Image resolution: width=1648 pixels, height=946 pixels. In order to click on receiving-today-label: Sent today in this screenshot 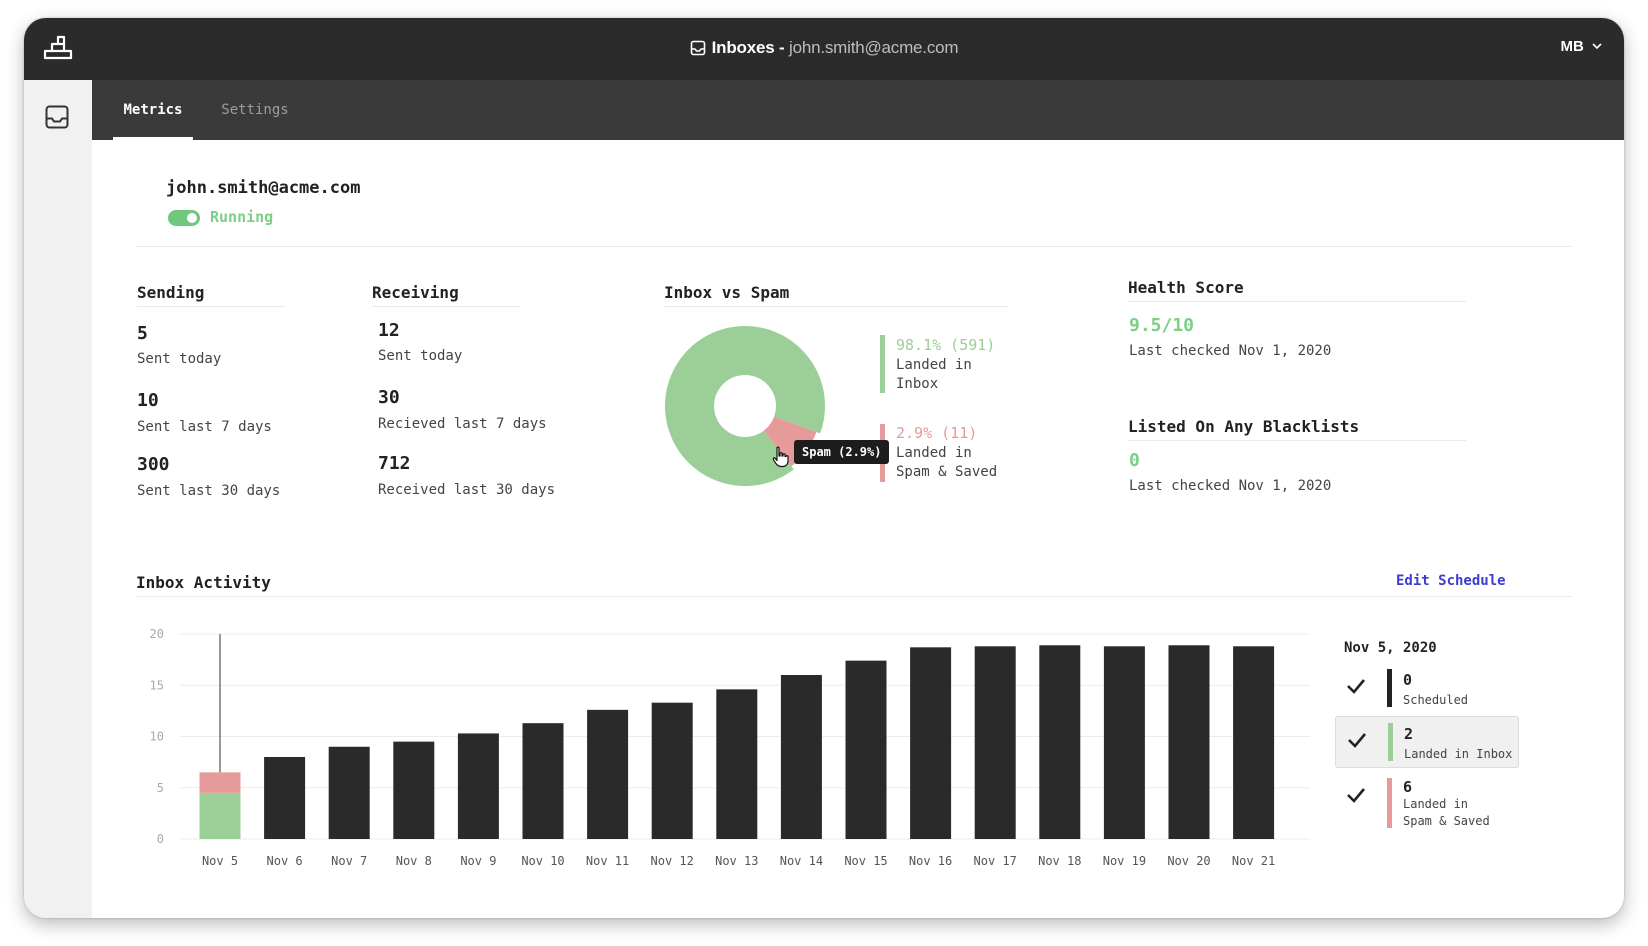, I will do `click(420, 356)`.